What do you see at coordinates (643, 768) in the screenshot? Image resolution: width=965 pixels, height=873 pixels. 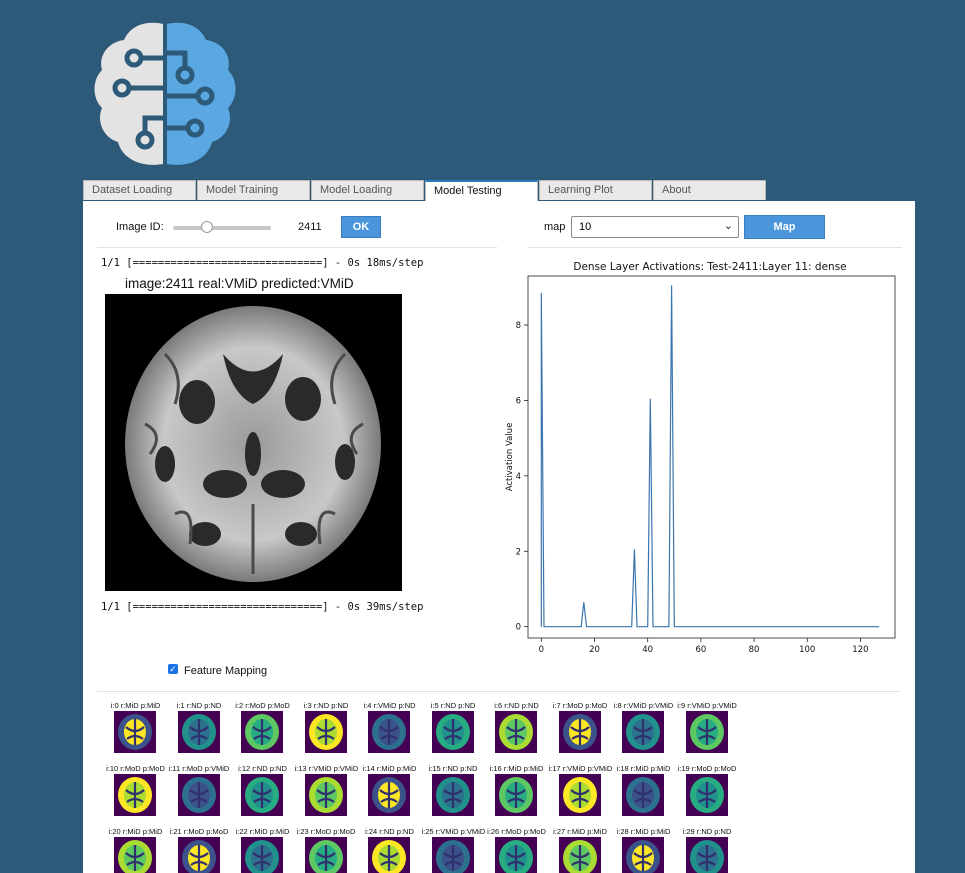 I see `thumbnail-label: i:18 r:MiD p:MiD` at bounding box center [643, 768].